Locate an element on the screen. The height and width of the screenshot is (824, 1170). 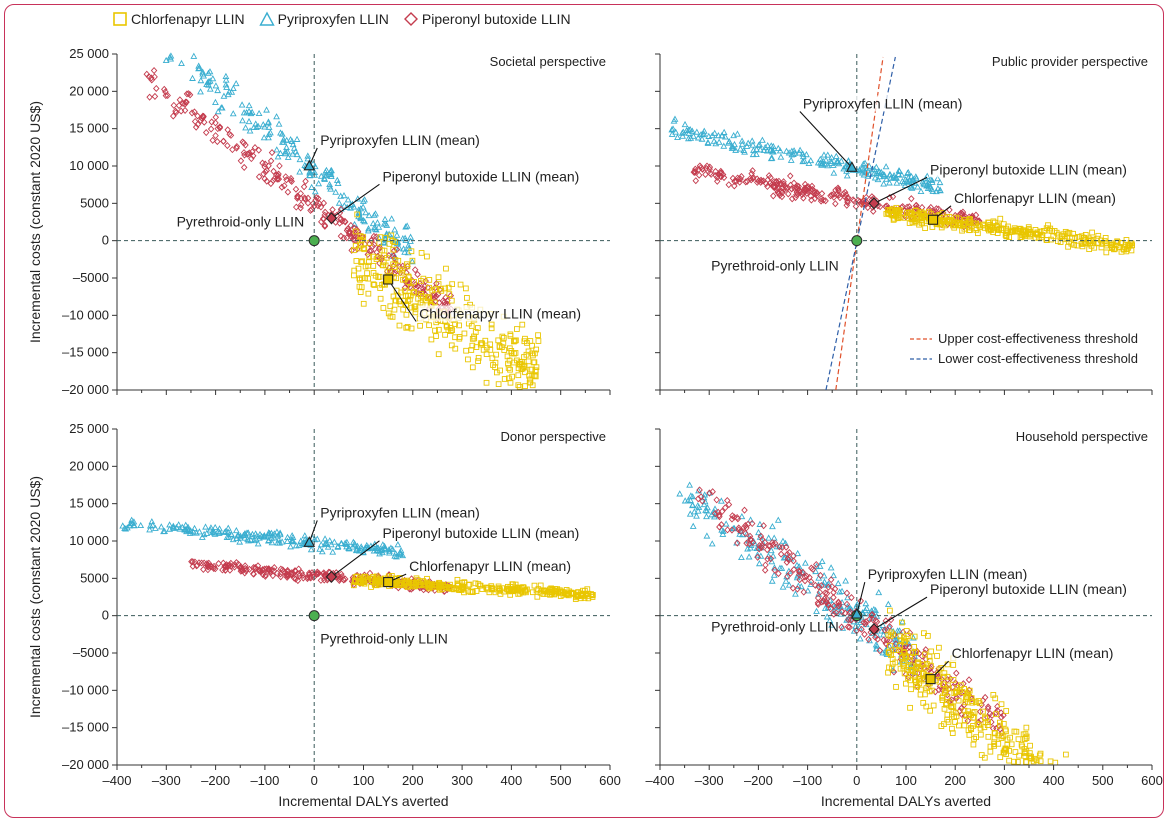
mean-label: Pyriproxyfen LLIN (mean) is located at coordinates (400, 512).